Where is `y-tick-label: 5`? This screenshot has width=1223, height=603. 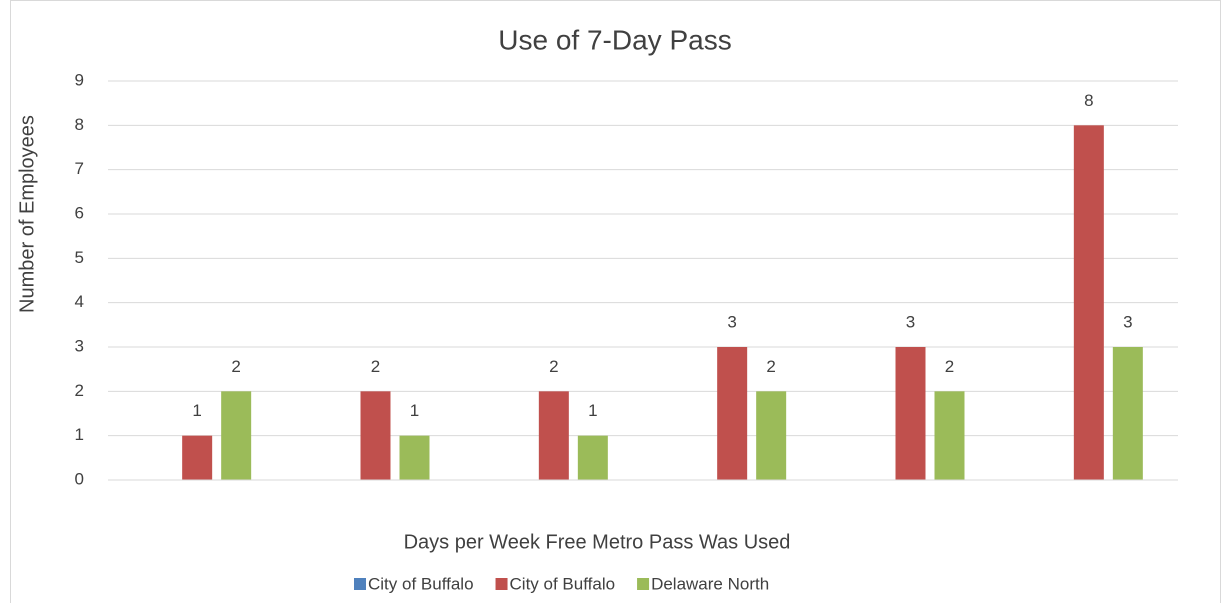
y-tick-label: 5 is located at coordinates (79, 257).